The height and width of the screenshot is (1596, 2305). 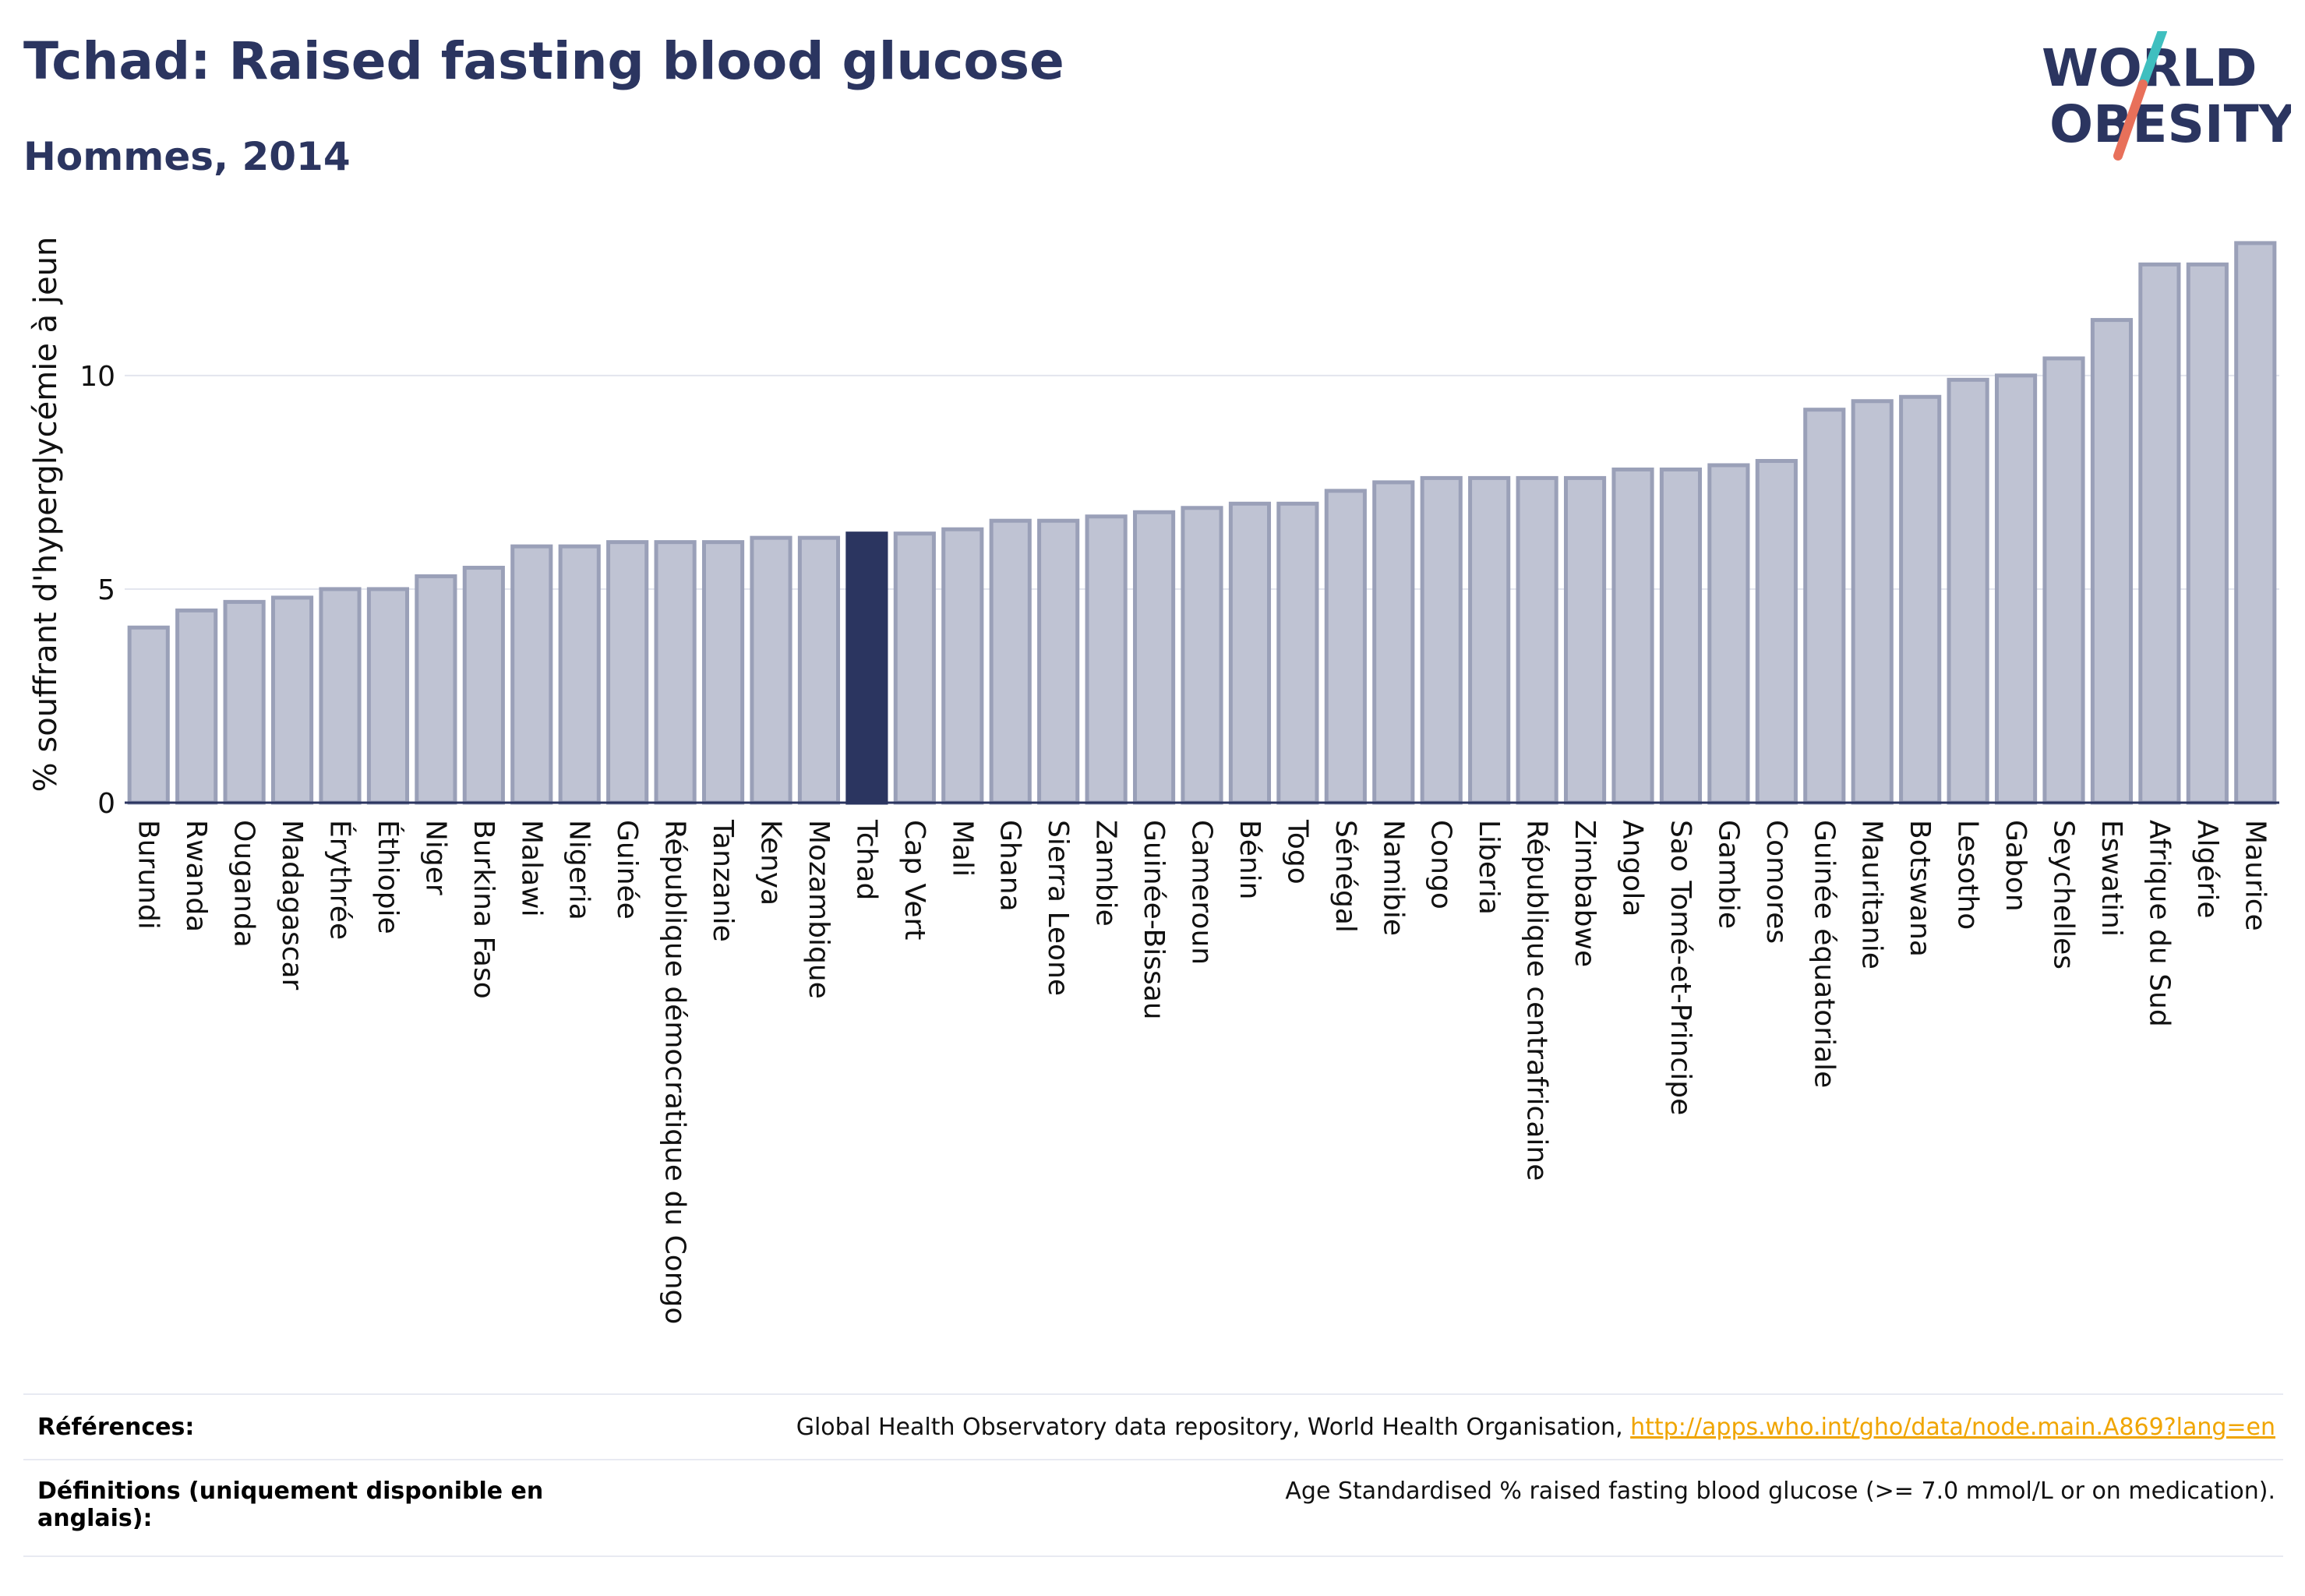 What do you see at coordinates (1633, 868) in the screenshot?
I see `x-tick-label: Angola` at bounding box center [1633, 868].